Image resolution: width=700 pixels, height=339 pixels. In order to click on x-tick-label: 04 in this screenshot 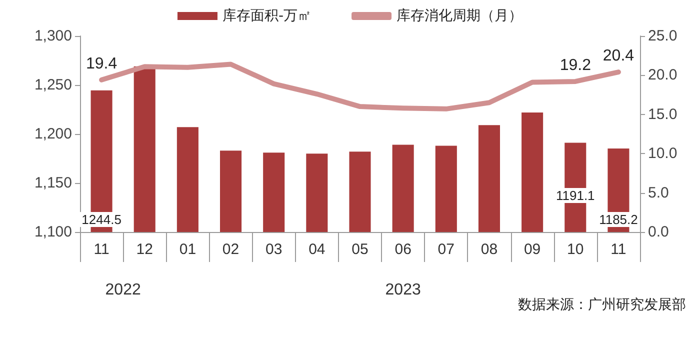, I will do `click(317, 249)`.